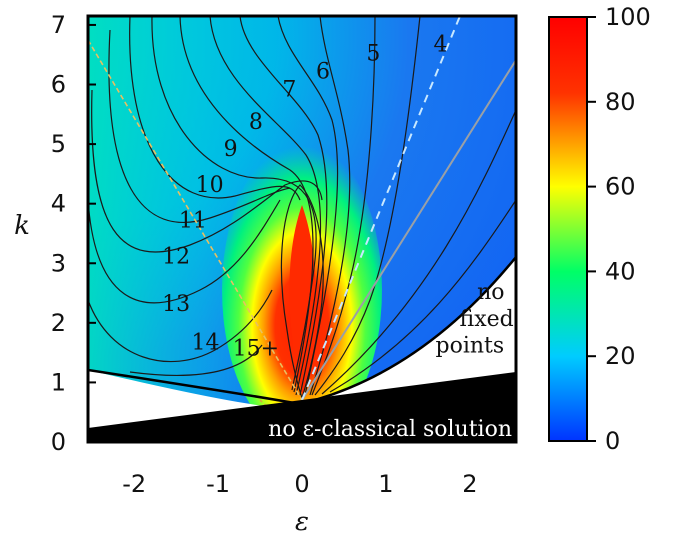  What do you see at coordinates (256, 349) in the screenshot?
I see `contour-label: 15+` at bounding box center [256, 349].